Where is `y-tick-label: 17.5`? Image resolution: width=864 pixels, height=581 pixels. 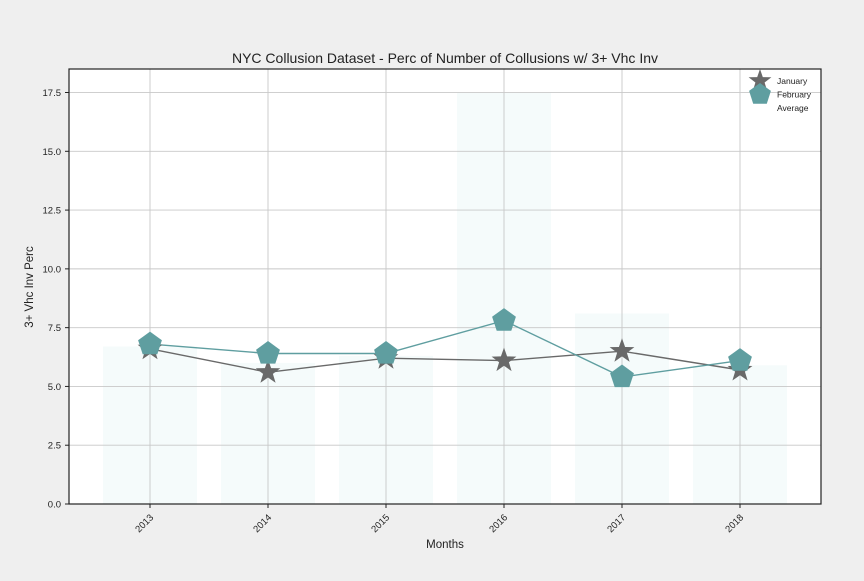
y-tick-label: 17.5 is located at coordinates (52, 93).